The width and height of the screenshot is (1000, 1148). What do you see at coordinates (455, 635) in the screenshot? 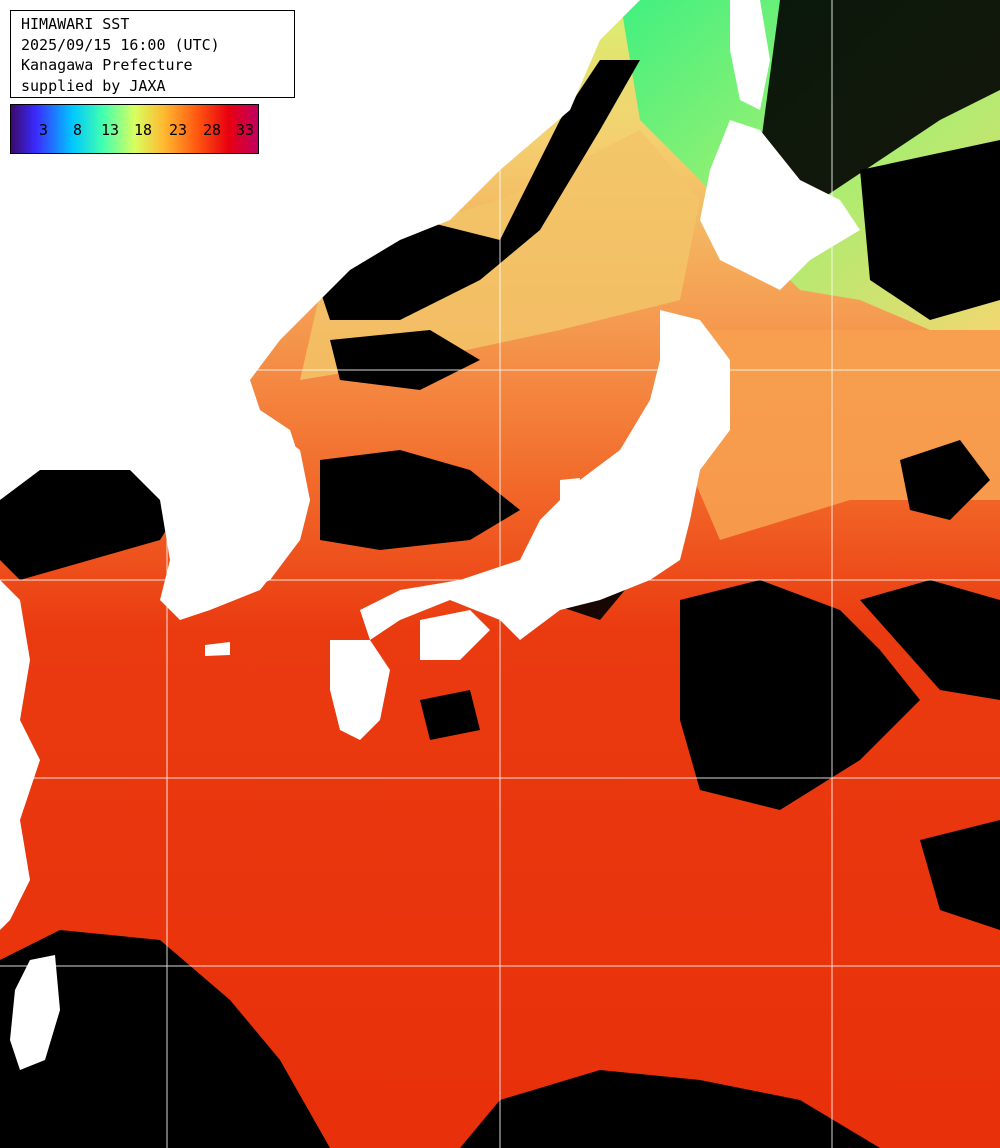
I see `shikoku` at bounding box center [455, 635].